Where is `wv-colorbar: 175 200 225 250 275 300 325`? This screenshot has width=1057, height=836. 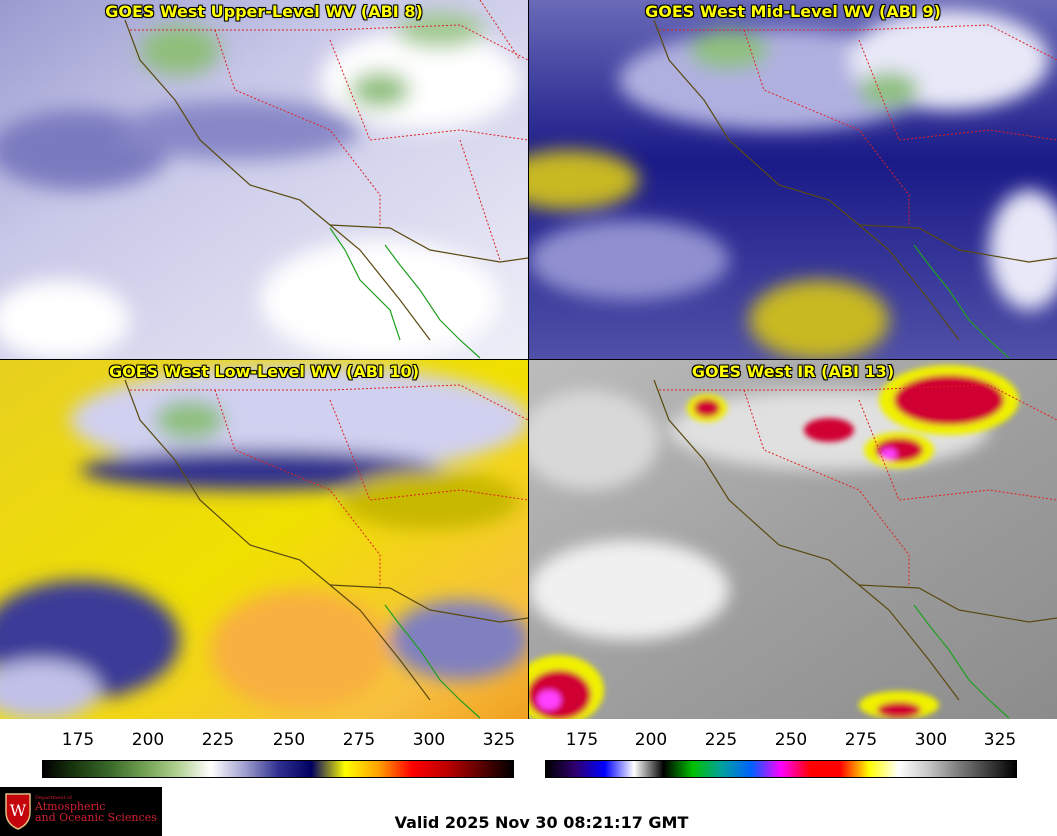 wv-colorbar: 175 200 225 250 275 300 325 is located at coordinates (264, 750).